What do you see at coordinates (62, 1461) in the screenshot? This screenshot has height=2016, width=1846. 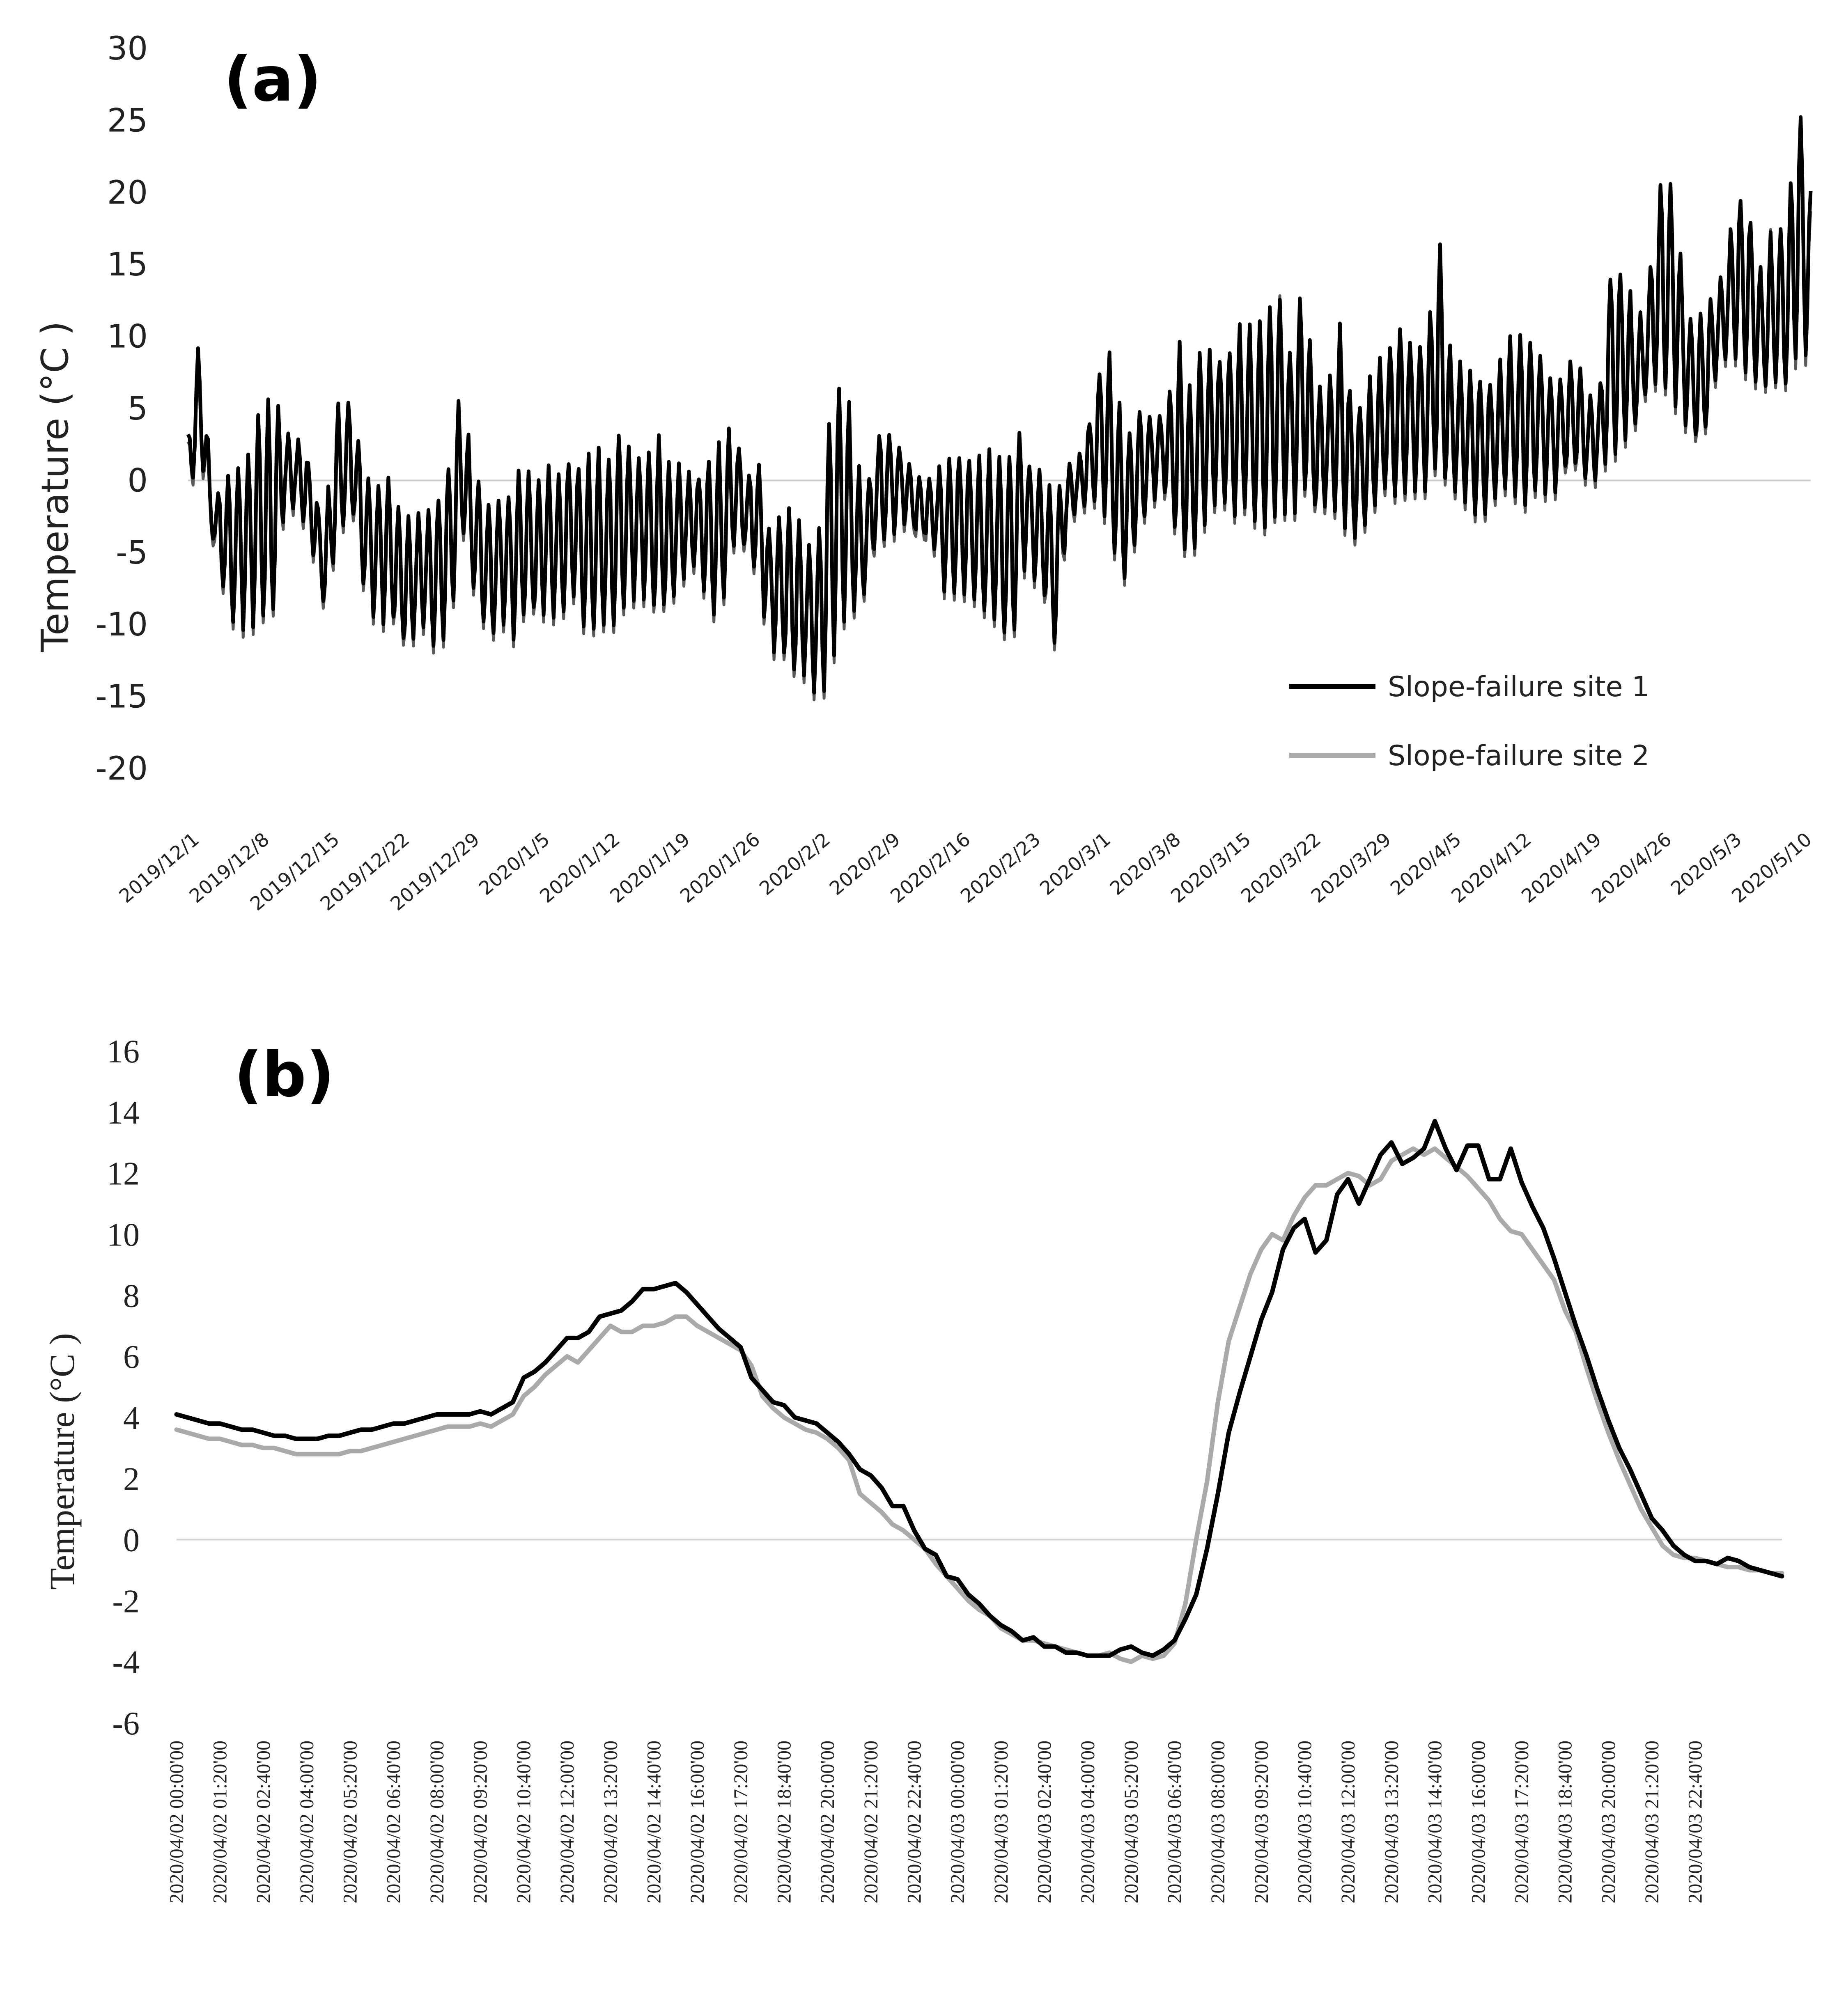 I see `panel-b-y-axis-label: Temperature (°C )` at bounding box center [62, 1461].